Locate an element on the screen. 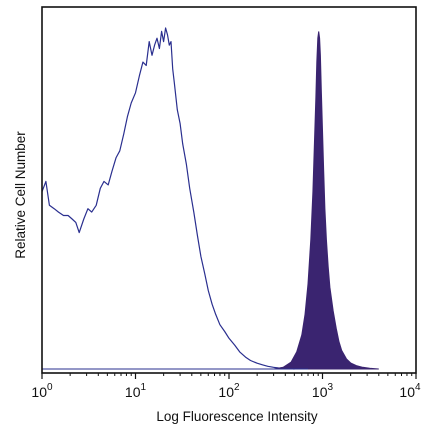 Image resolution: width=436 pixels, height=430 pixels. x-tick-label: 10¹ is located at coordinates (136, 391).